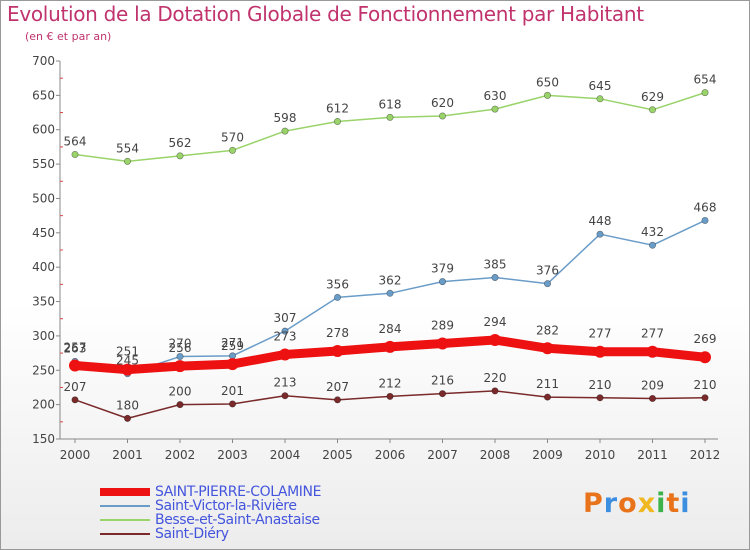 This screenshot has height=550, width=750. Describe the element at coordinates (611, 503) in the screenshot. I see `logo-letter: r` at that location.